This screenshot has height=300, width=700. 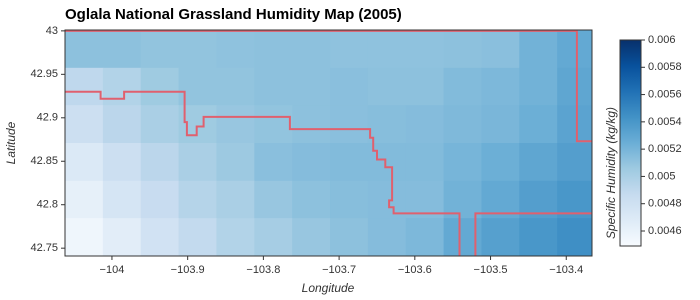 I want to click on colorbar-tick-label: 0.005, so click(x=662, y=176).